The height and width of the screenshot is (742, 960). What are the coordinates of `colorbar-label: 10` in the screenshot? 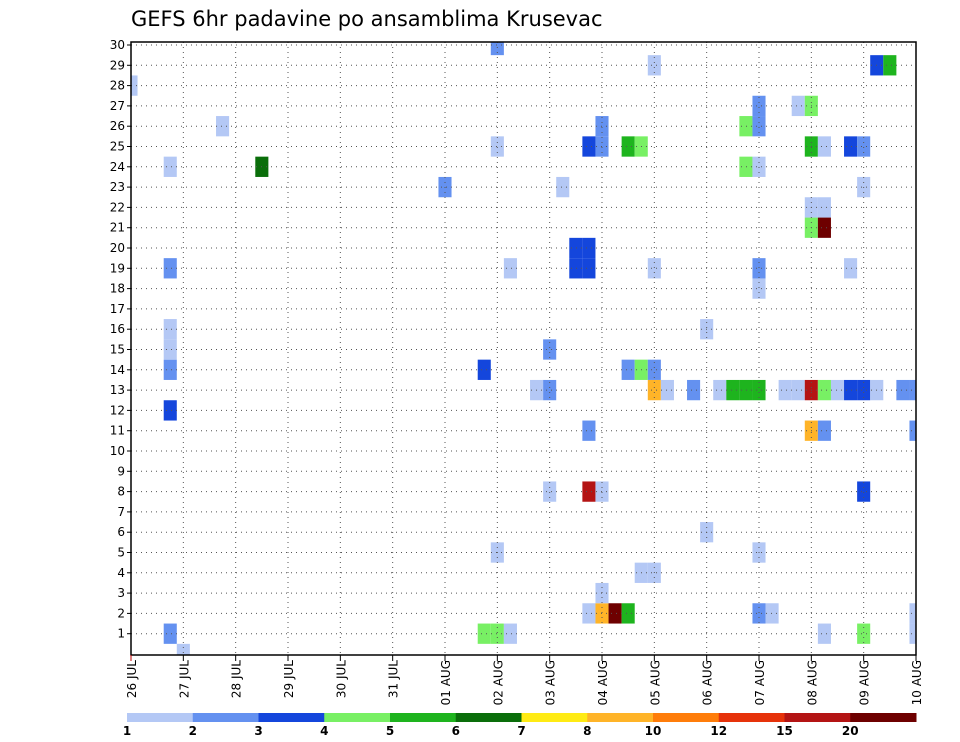 It's located at (653, 731).